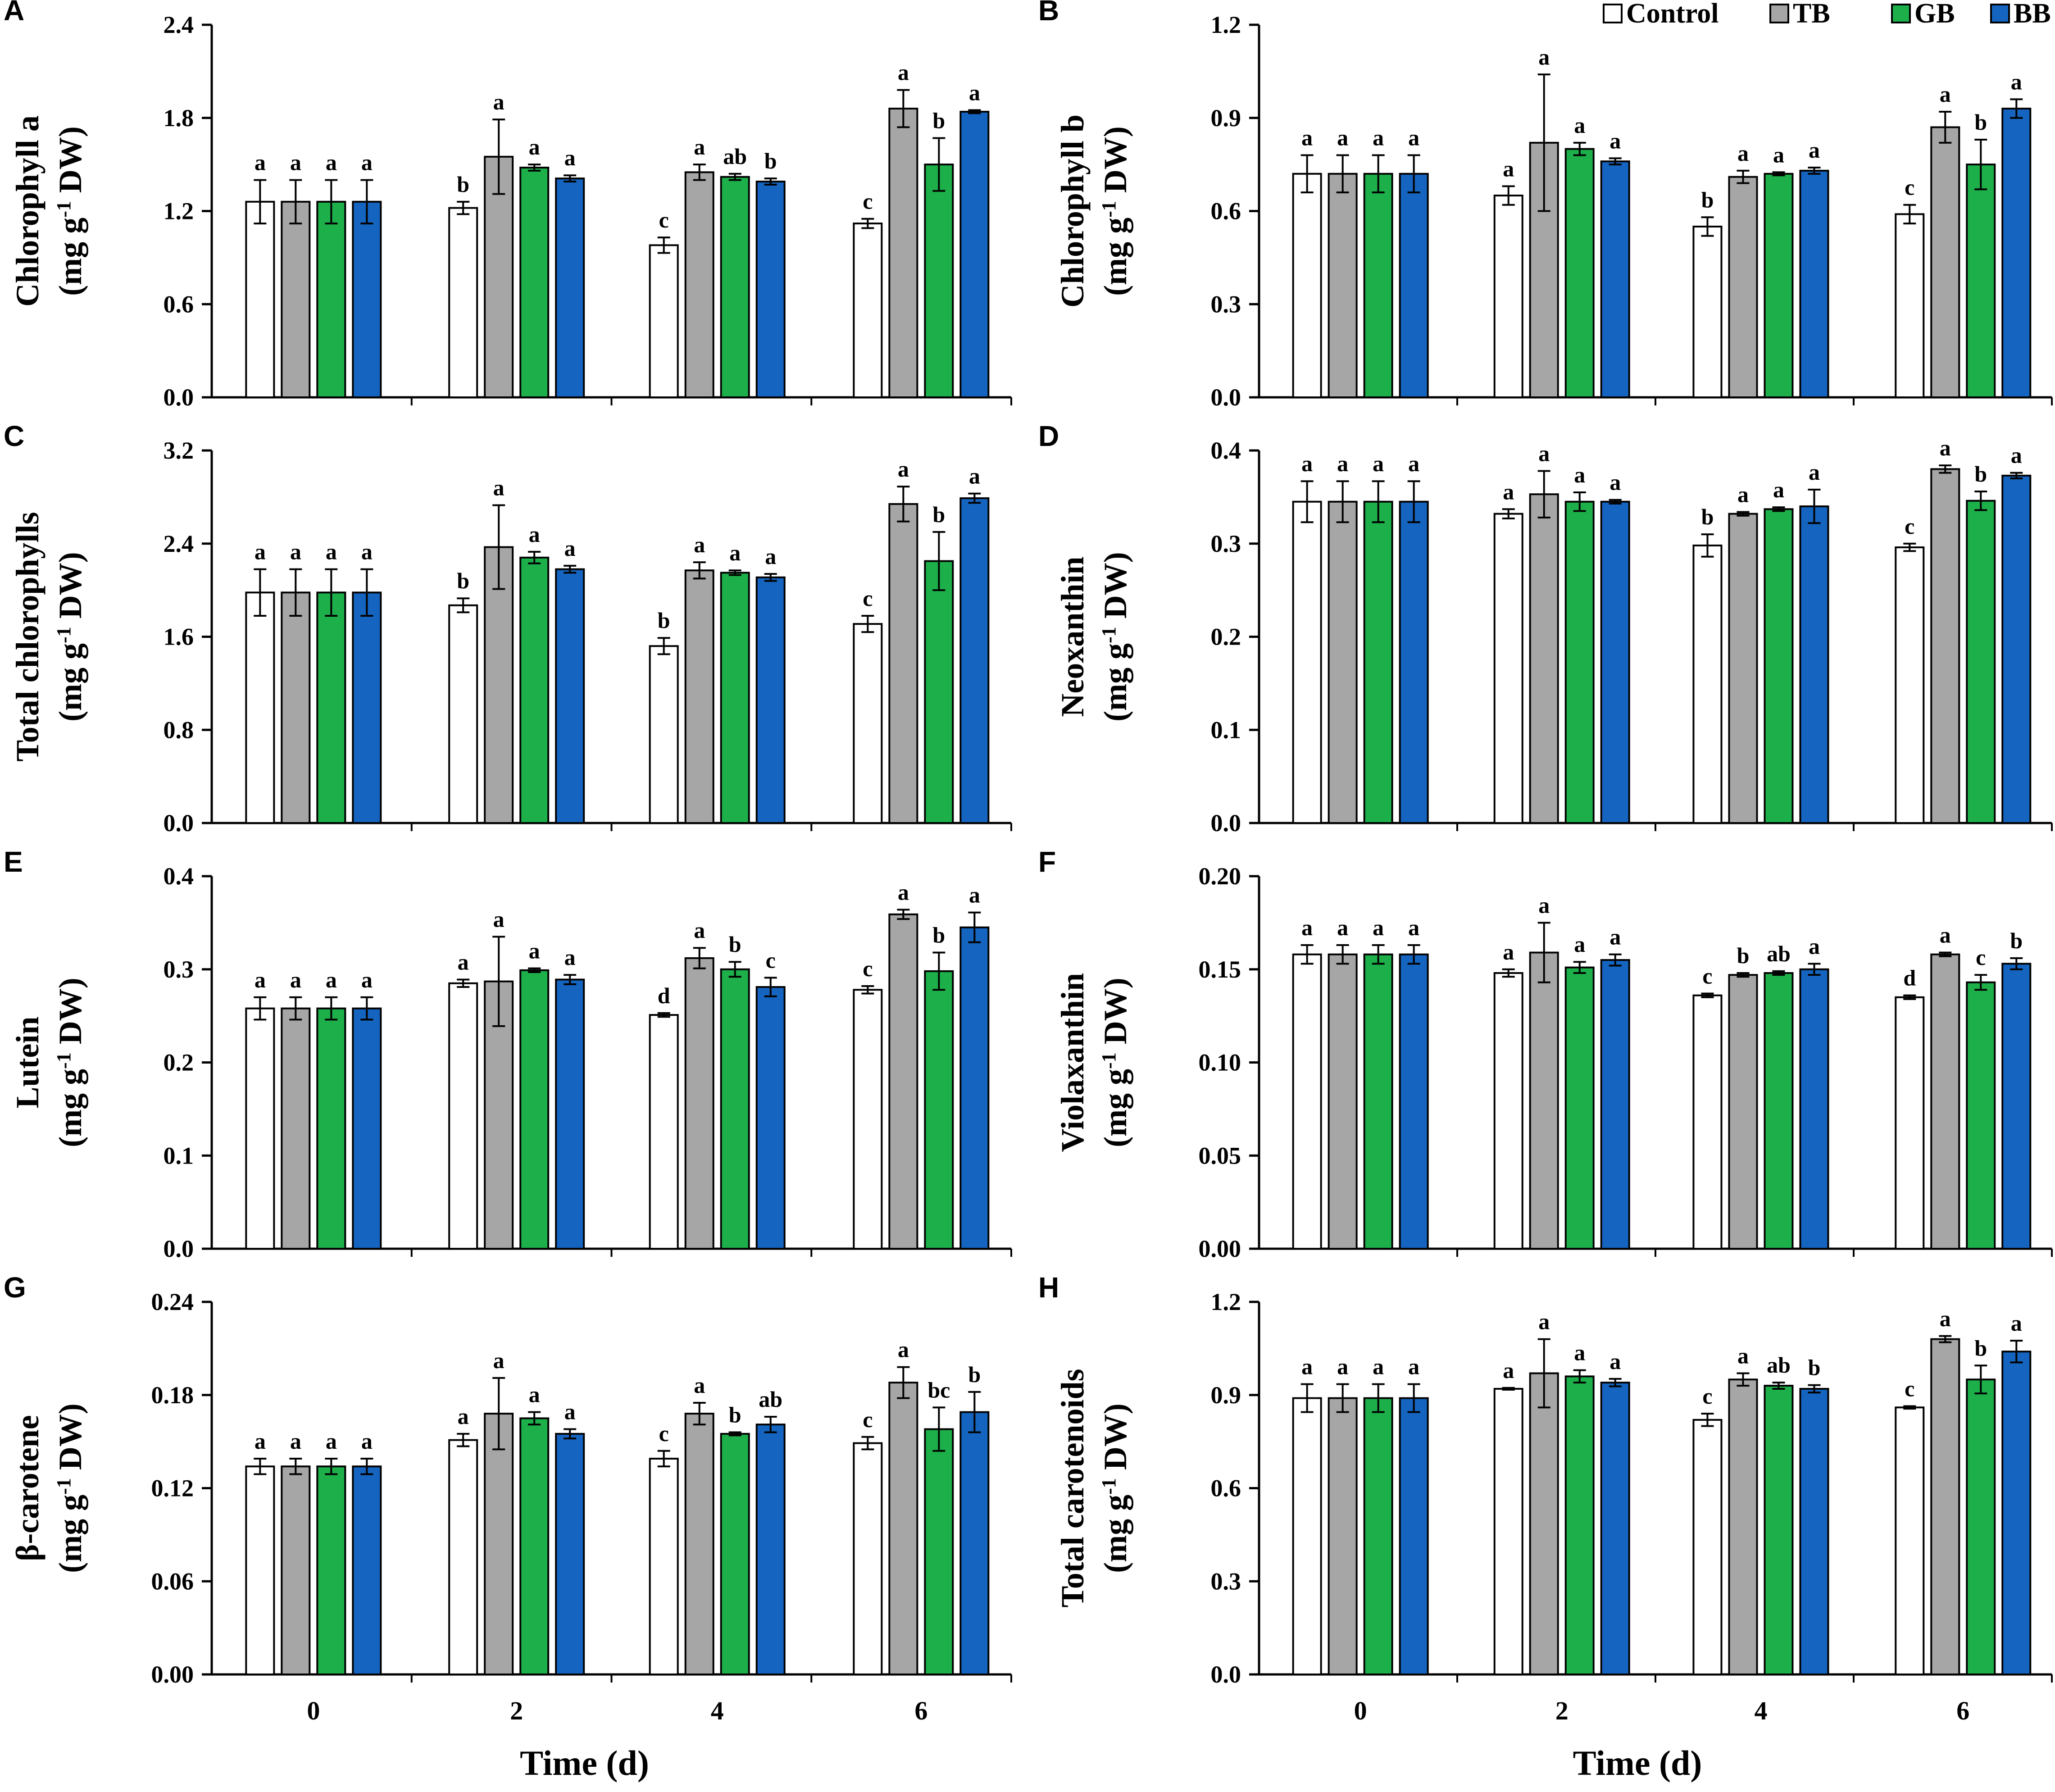  What do you see at coordinates (179, 877) in the screenshot?
I see `y-tick-label: 0.4` at bounding box center [179, 877].